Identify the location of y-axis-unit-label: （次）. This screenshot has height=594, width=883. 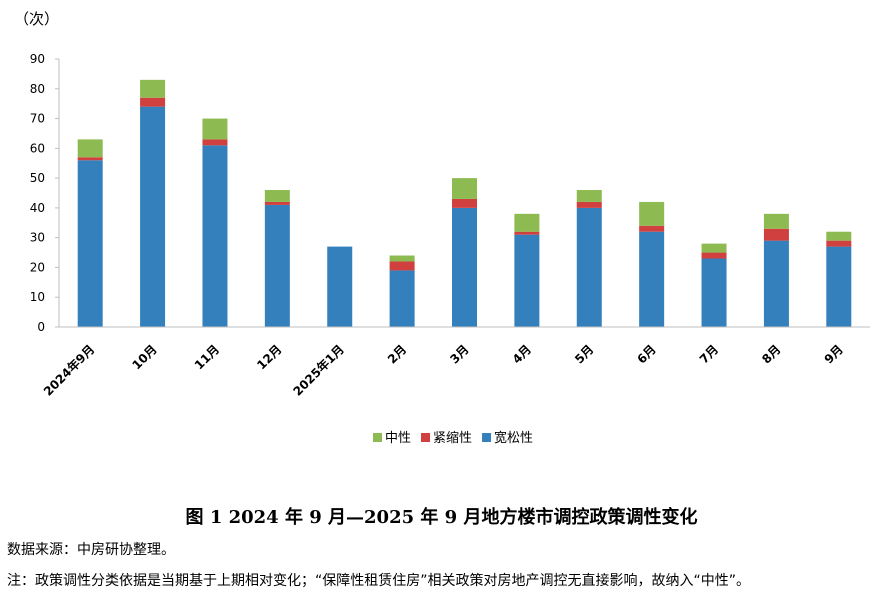
(36, 19).